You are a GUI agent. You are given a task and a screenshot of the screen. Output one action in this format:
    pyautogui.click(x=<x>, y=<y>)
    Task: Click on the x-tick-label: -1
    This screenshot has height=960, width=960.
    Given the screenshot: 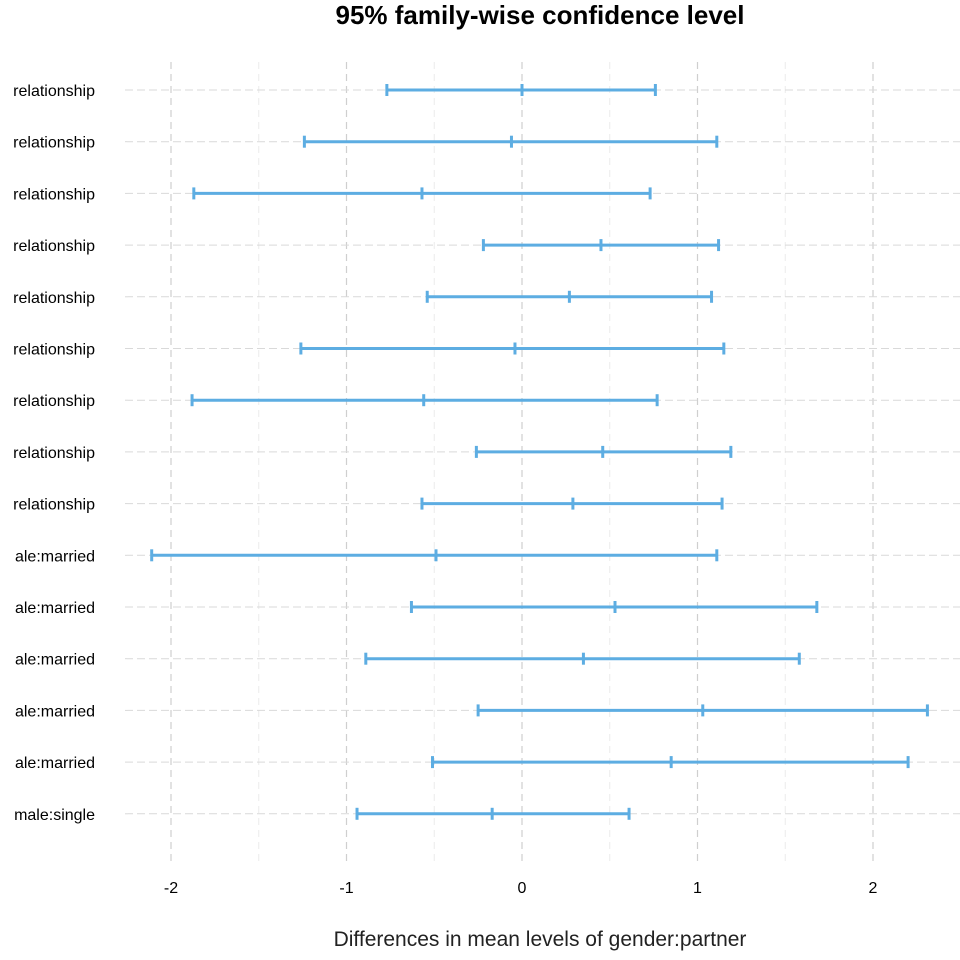 What is the action you would take?
    pyautogui.click(x=346, y=888)
    